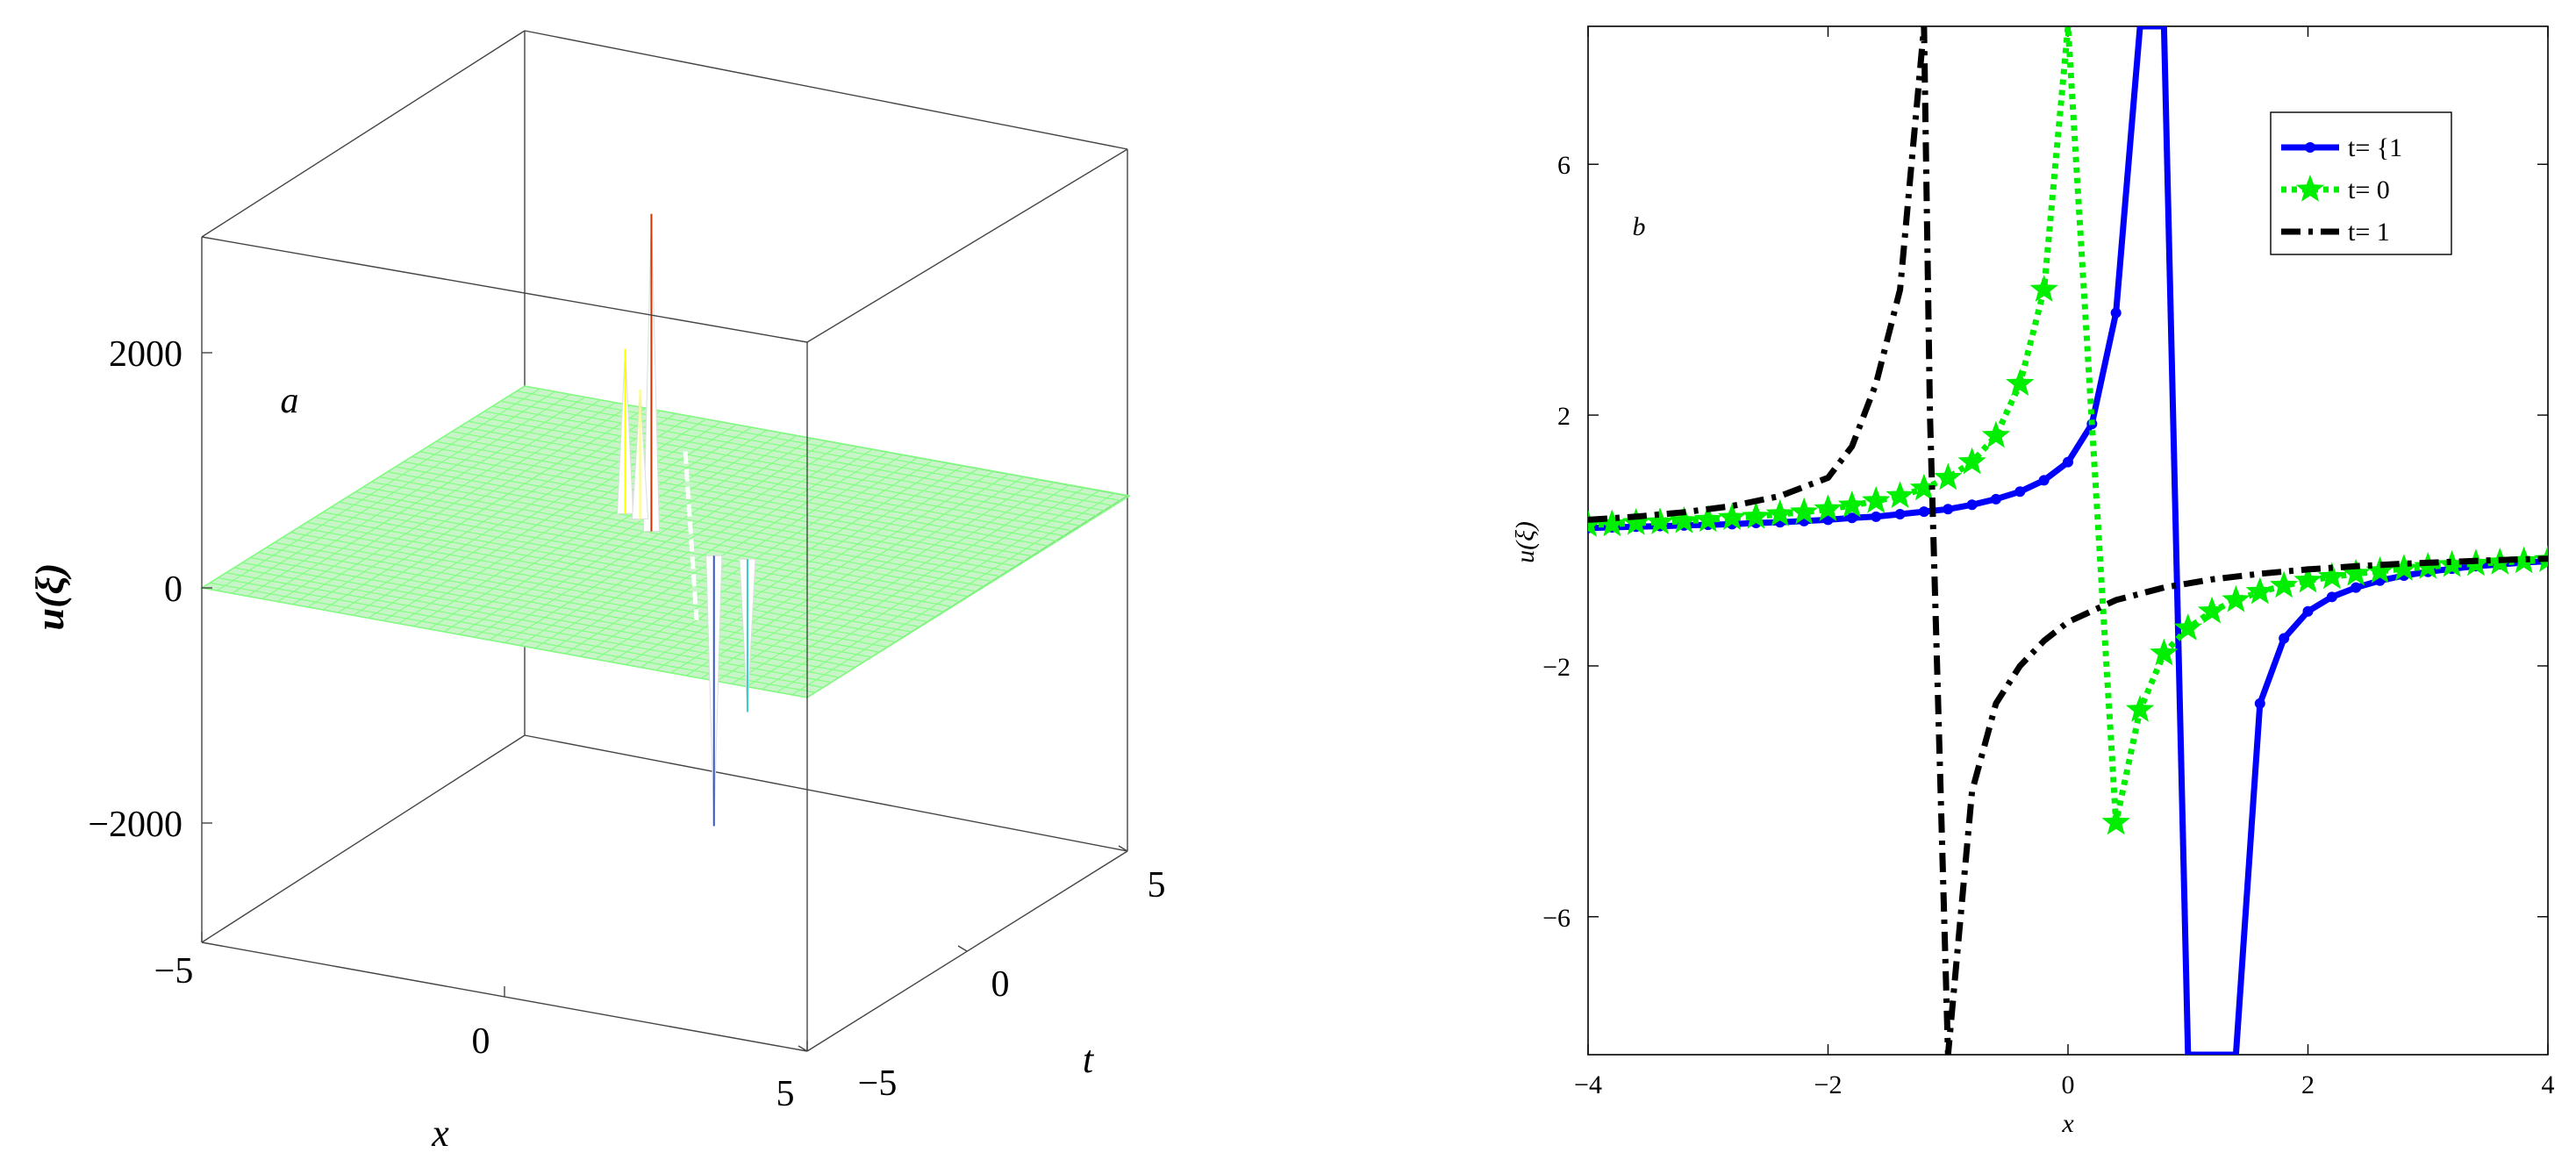 This screenshot has width=2576, height=1167. Describe the element at coordinates (1525, 542) in the screenshot. I see `y-axis-label: u(ξ)` at that location.